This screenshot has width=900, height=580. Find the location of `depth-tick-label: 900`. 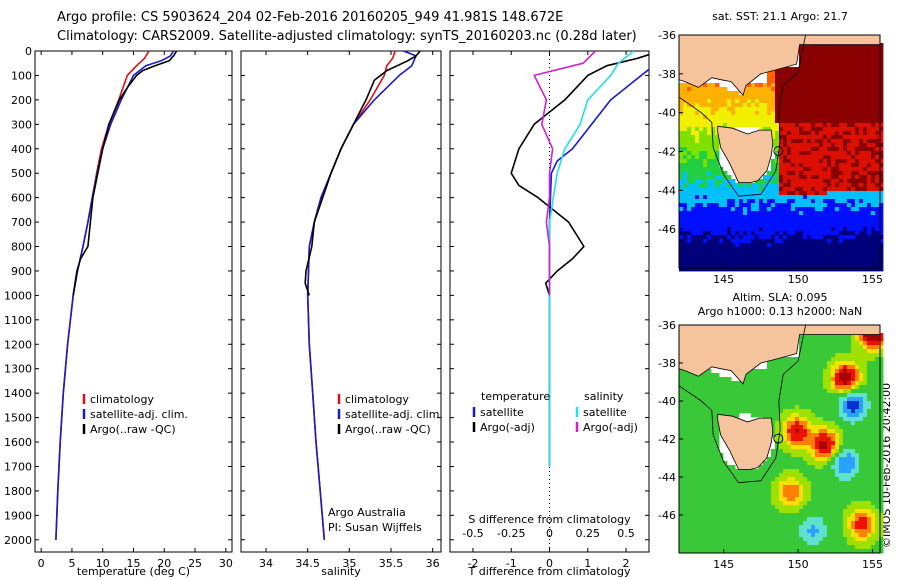

depth-tick-label: 900 is located at coordinates (21, 271).